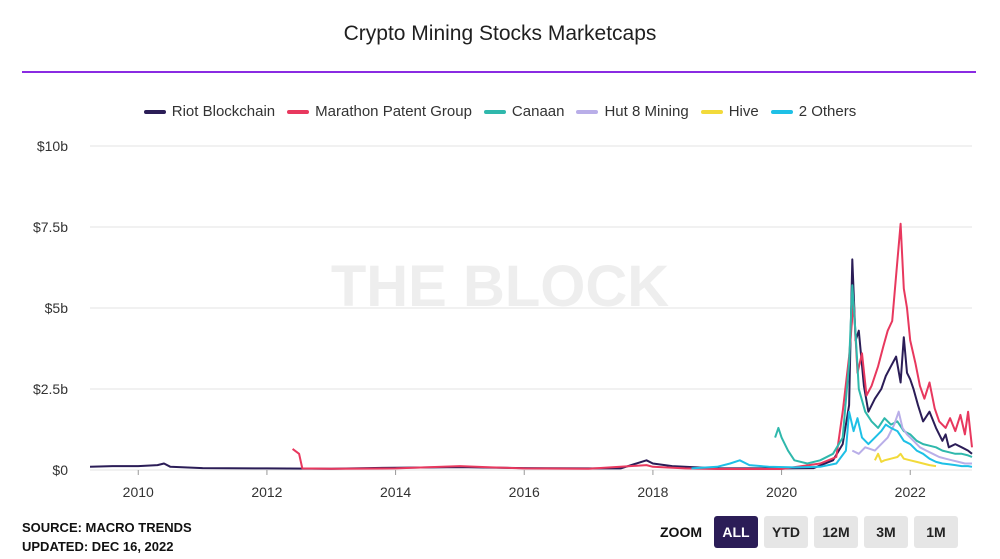  What do you see at coordinates (886, 532) in the screenshot?
I see `zoom-button-3m: 3M` at bounding box center [886, 532].